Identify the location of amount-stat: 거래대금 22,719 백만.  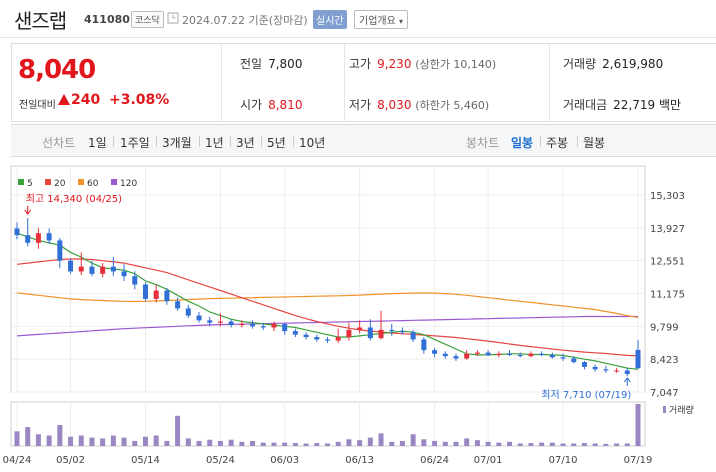
(622, 104).